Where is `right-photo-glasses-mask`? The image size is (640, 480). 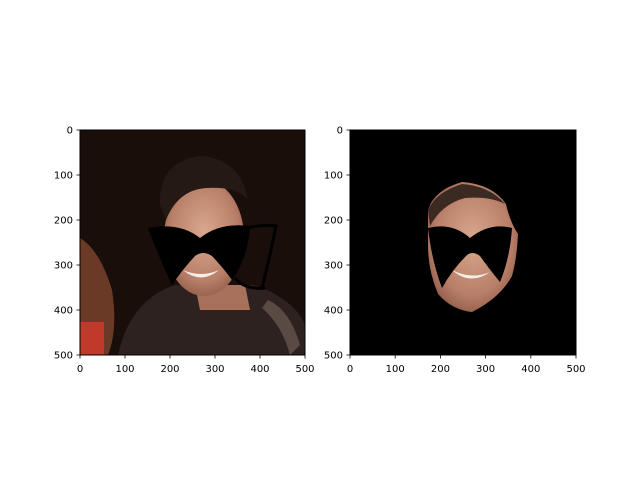 right-photo-glasses-mask is located at coordinates (470, 257).